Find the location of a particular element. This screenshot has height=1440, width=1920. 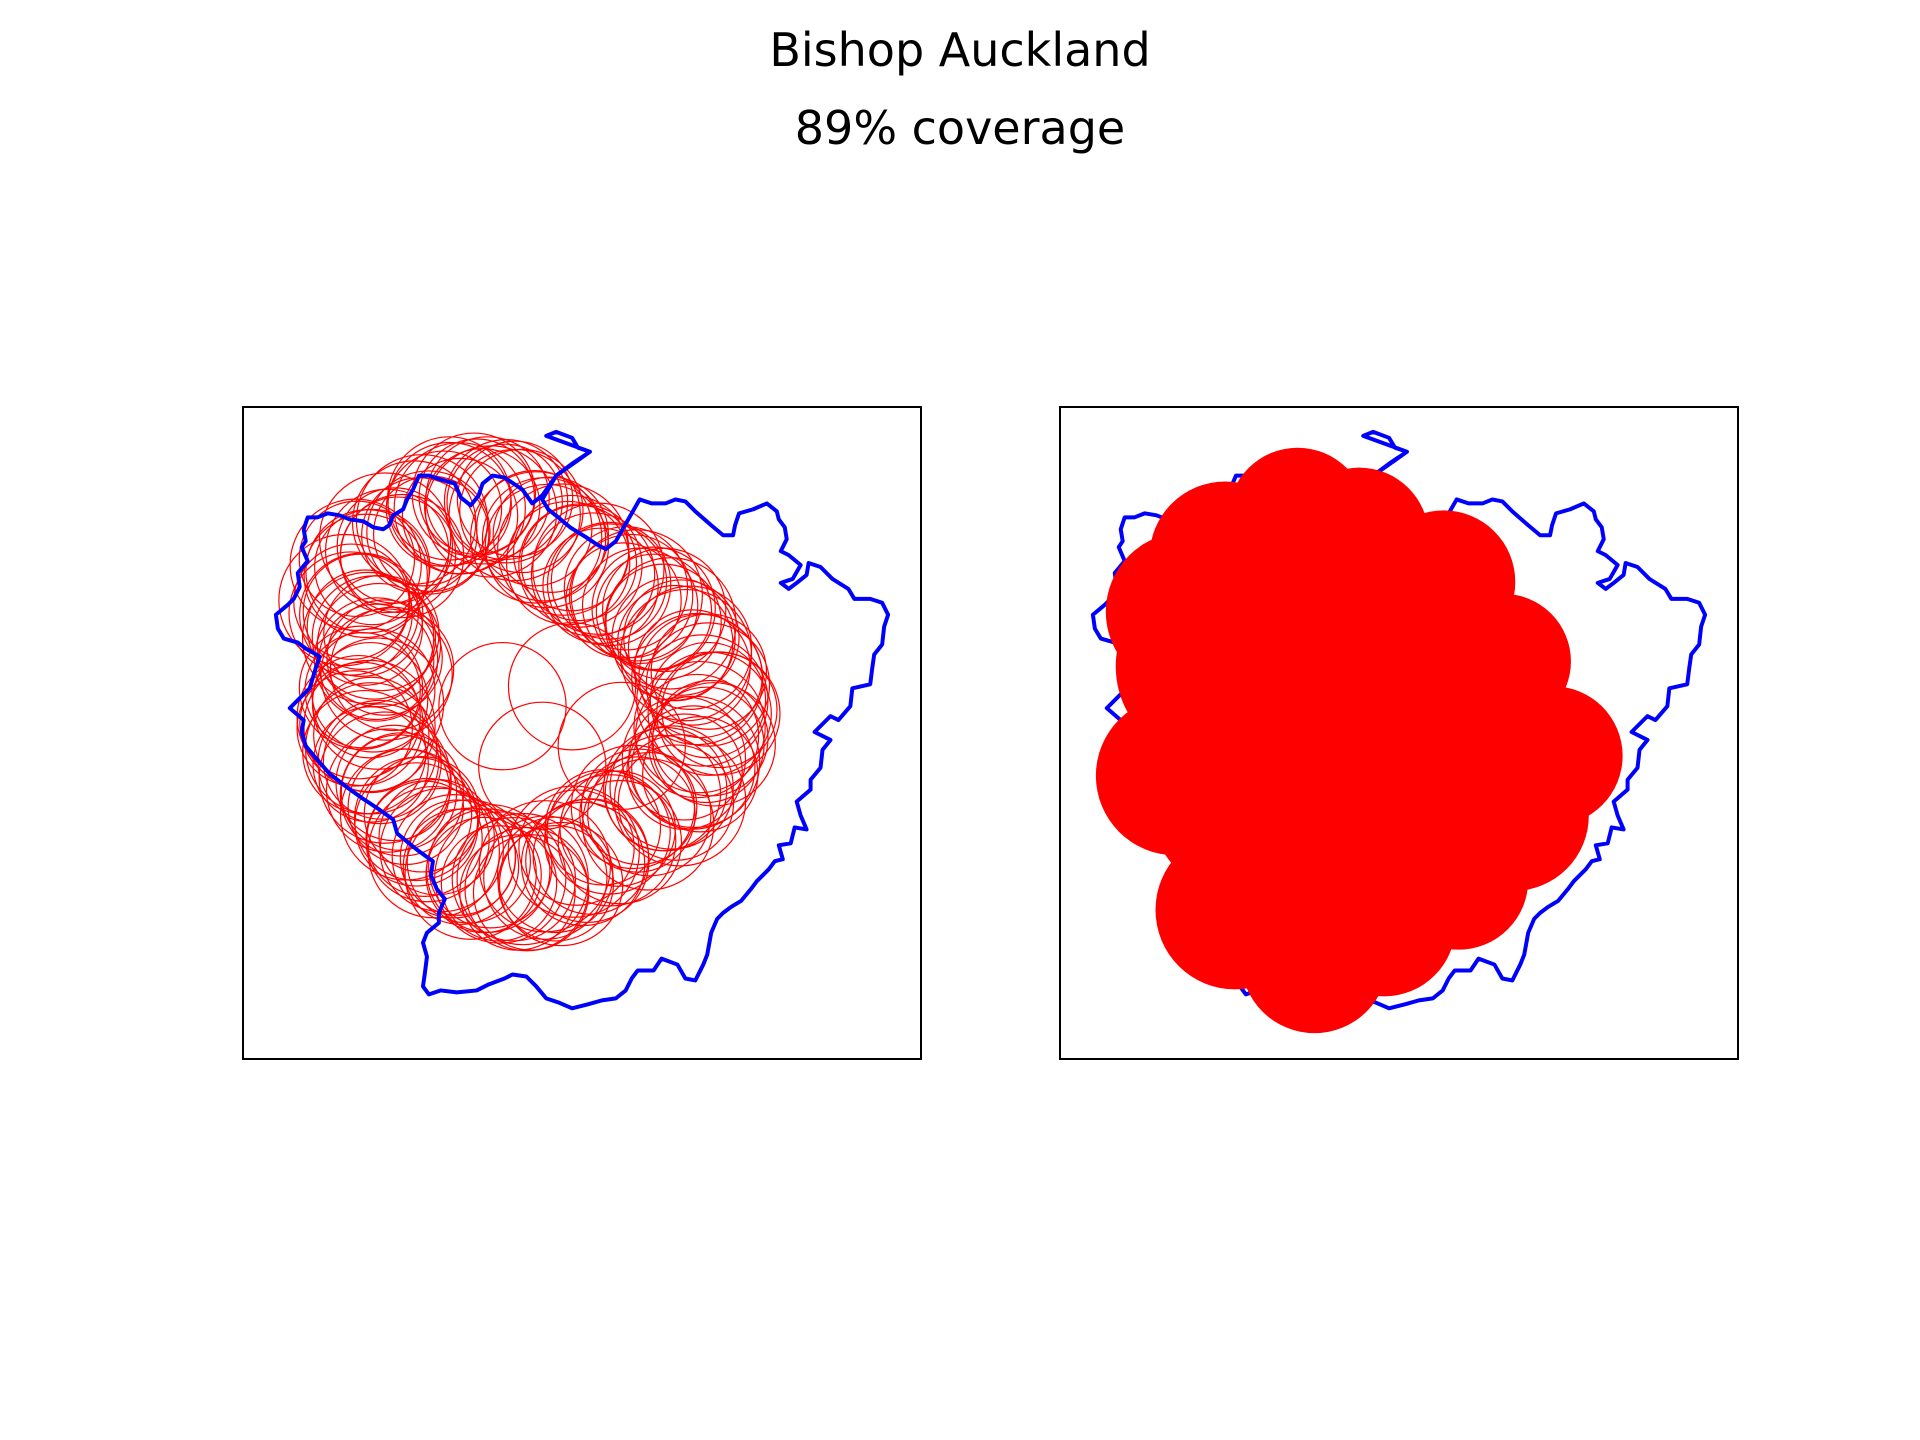

circle-outline-group is located at coordinates (529, 692).